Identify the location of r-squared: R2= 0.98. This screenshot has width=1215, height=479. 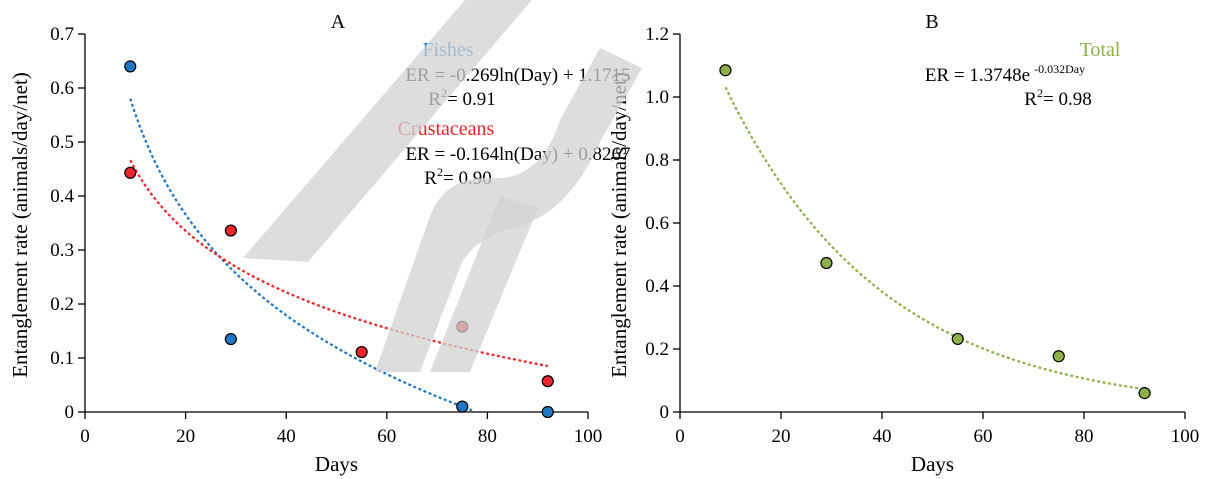
(1057, 98).